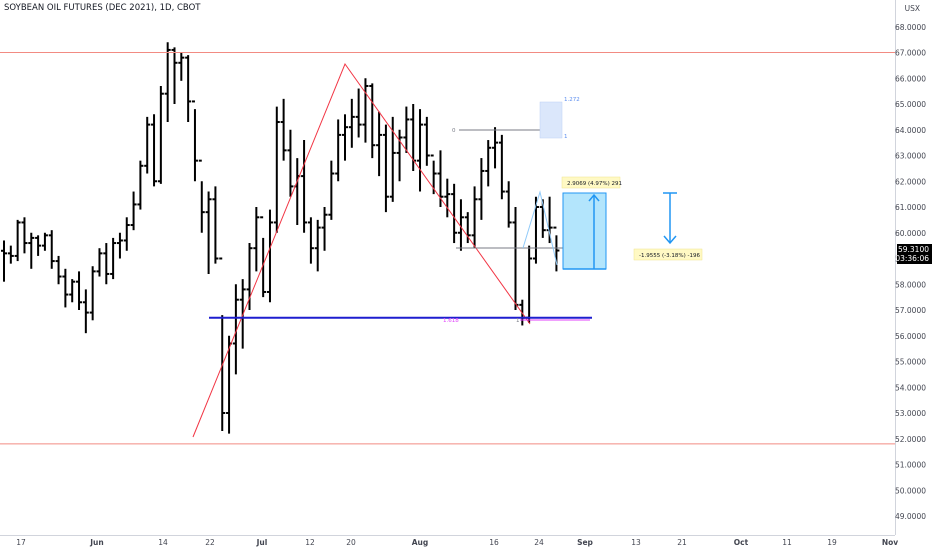  What do you see at coordinates (910, 310) in the screenshot?
I see `y-tick-label: 57.0000` at bounding box center [910, 310].